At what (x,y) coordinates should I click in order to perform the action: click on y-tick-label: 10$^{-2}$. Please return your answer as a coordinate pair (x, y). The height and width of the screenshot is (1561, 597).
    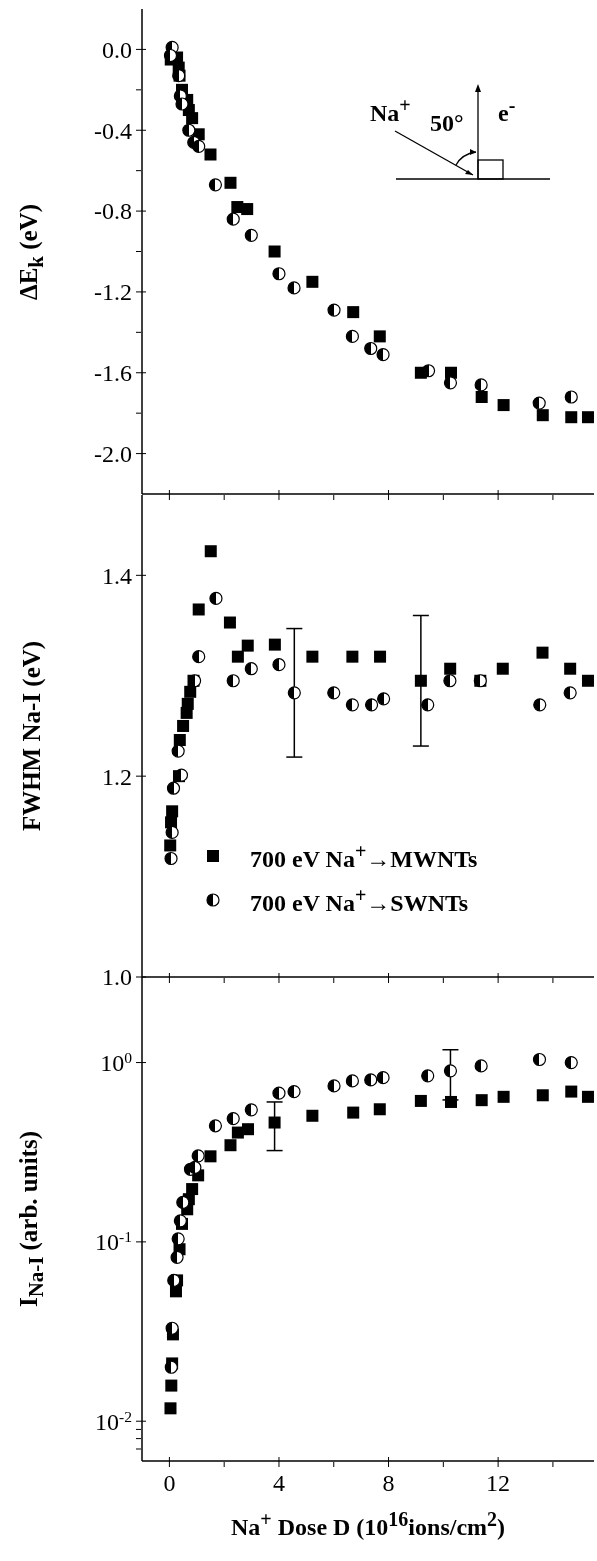
    Looking at the image, I should click on (113, 1421).